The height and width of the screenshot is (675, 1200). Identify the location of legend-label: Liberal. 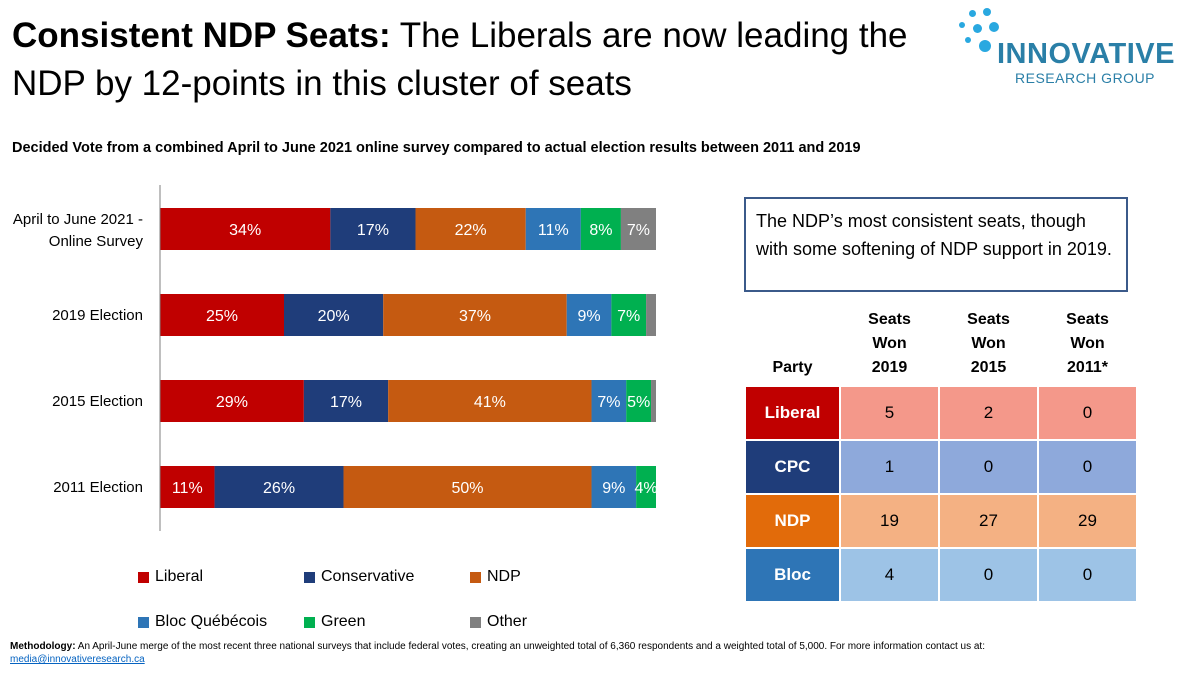
(179, 576).